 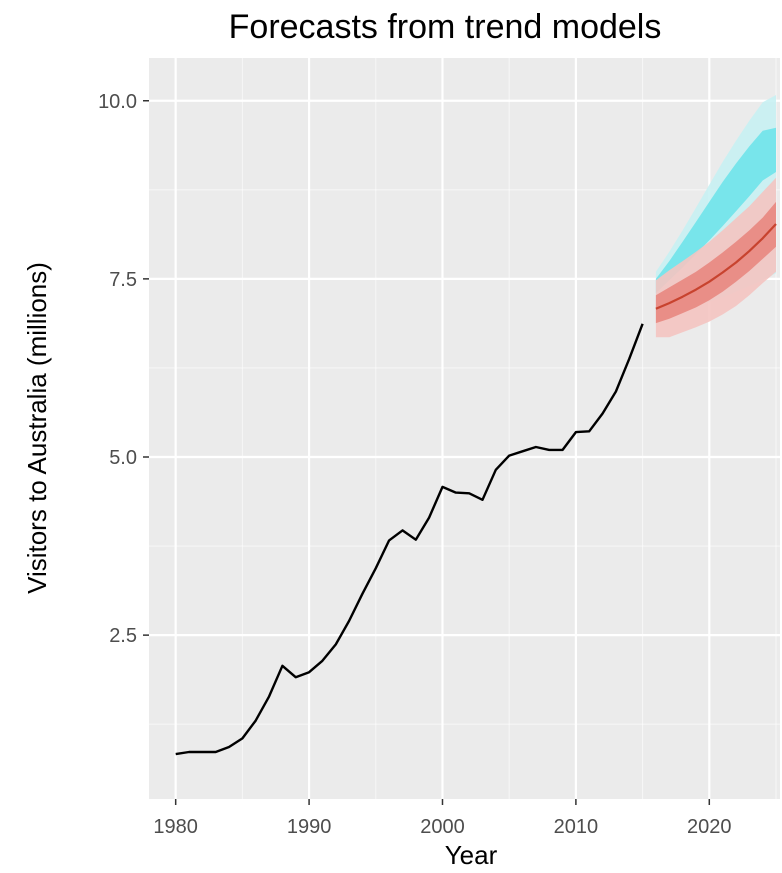 What do you see at coordinates (445, 27) in the screenshot?
I see `chart-title: Forecasts from trend models` at bounding box center [445, 27].